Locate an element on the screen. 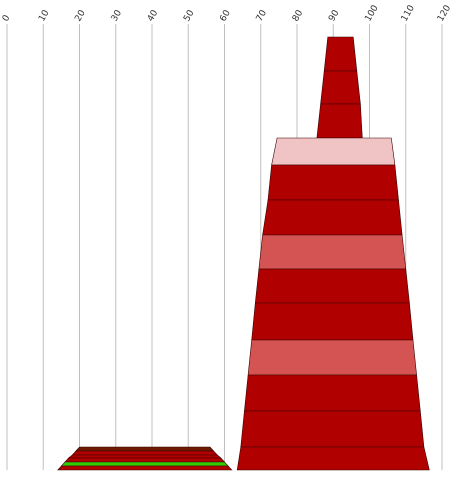 The image size is (452, 481). x-tick-label-120: 120 is located at coordinates (444, 13).